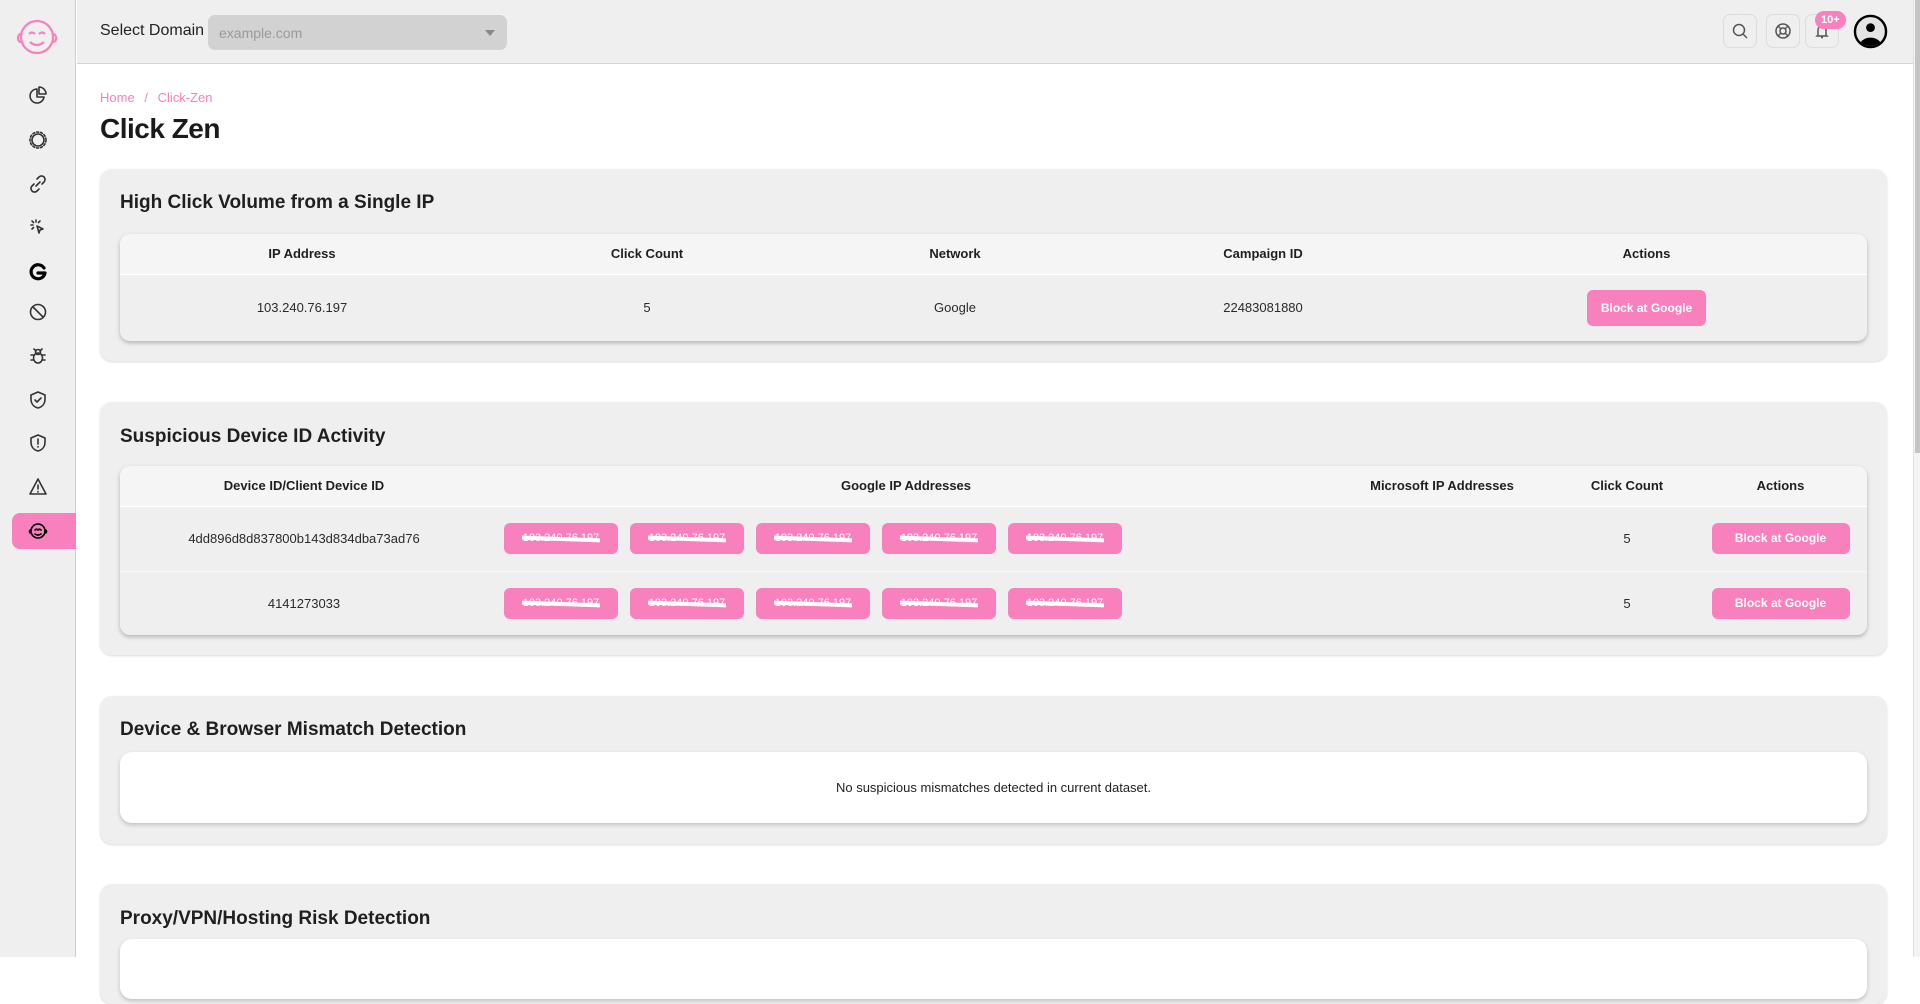 Image resolution: width=1920 pixels, height=1004 pixels. Describe the element at coordinates (1916, 478) in the screenshot. I see `page-scrollbar` at that location.